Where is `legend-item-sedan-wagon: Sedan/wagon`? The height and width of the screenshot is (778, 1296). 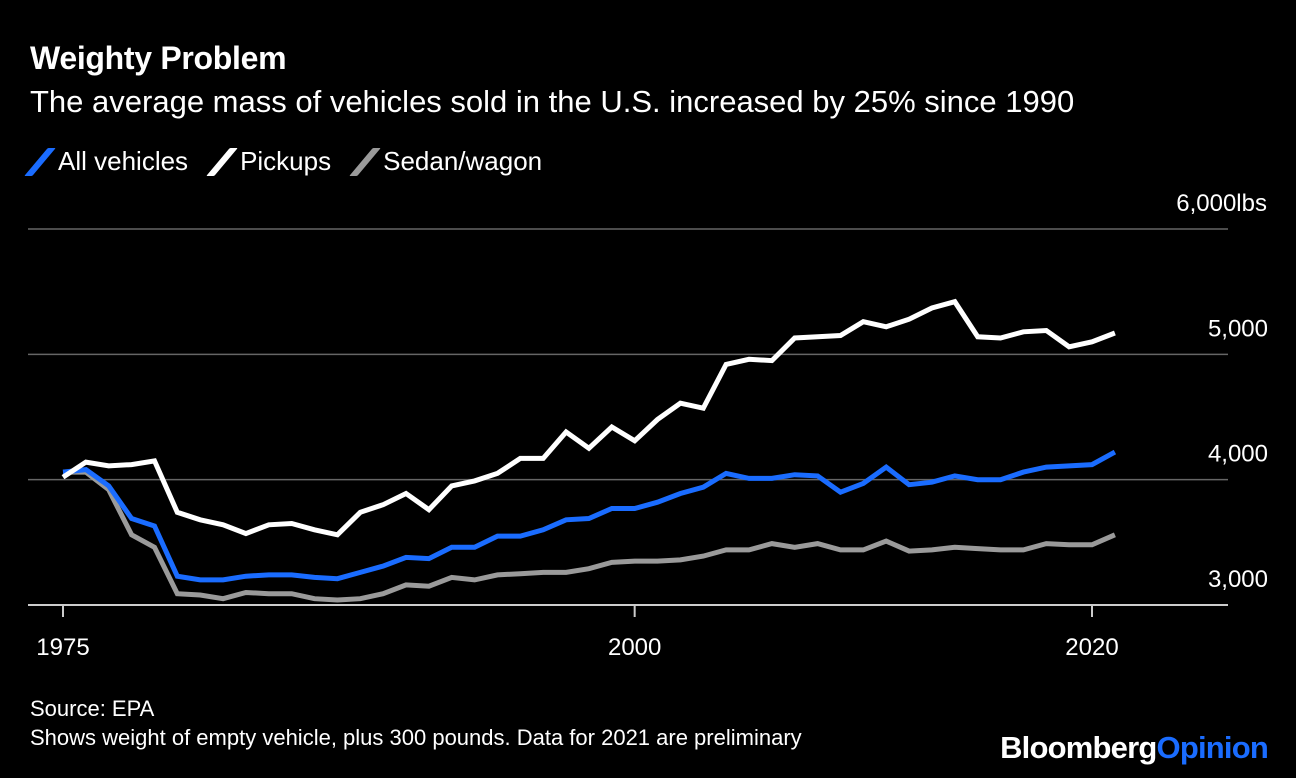
legend-item-sedan-wagon: Sedan/wagon is located at coordinates (446, 161).